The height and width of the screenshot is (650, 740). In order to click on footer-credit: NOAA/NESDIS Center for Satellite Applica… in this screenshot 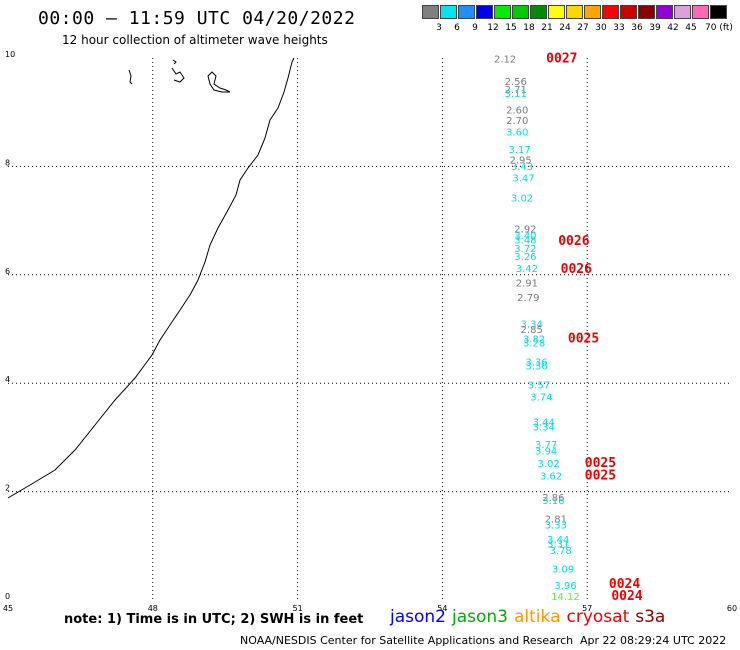, I will do `click(407, 640)`.